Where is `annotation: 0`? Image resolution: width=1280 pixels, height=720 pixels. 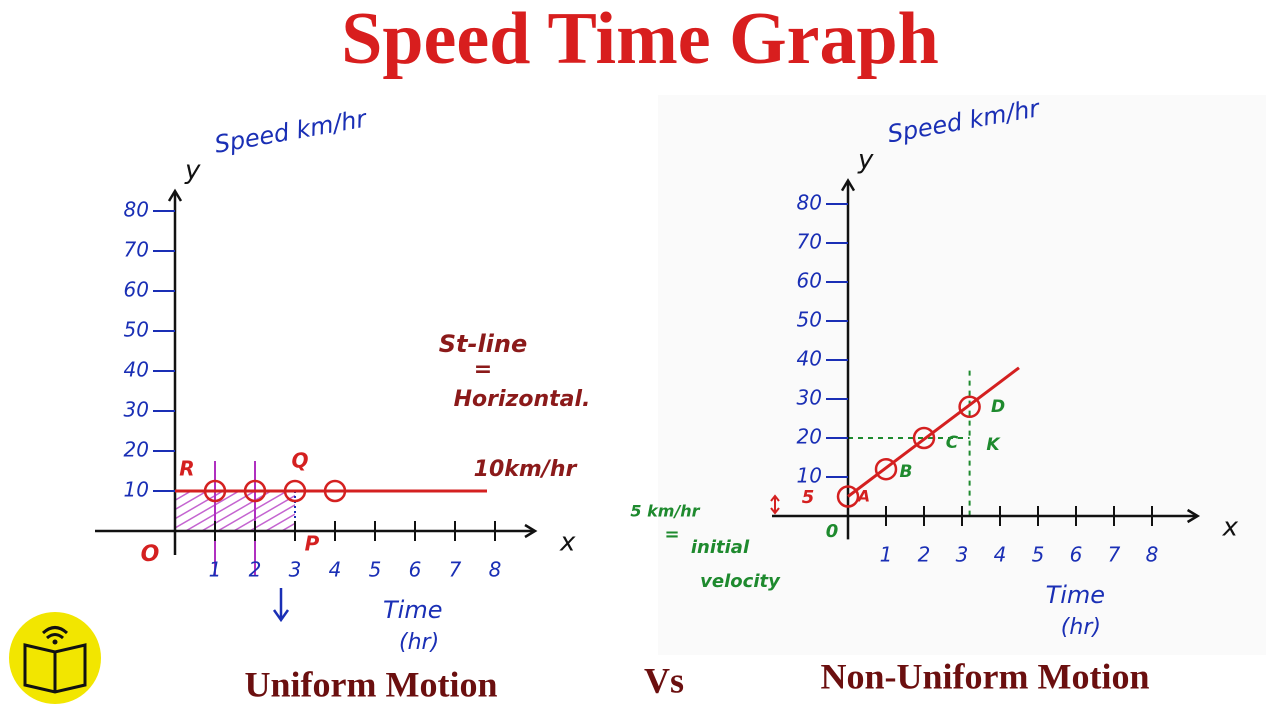 annotation: 0 is located at coordinates (832, 531).